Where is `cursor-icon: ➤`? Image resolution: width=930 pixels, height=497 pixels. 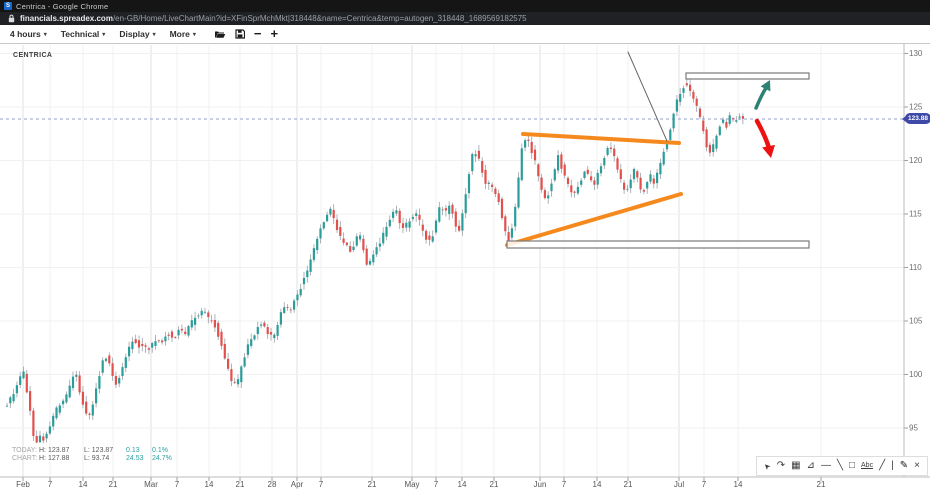 cursor-icon: ➤ is located at coordinates (767, 466).